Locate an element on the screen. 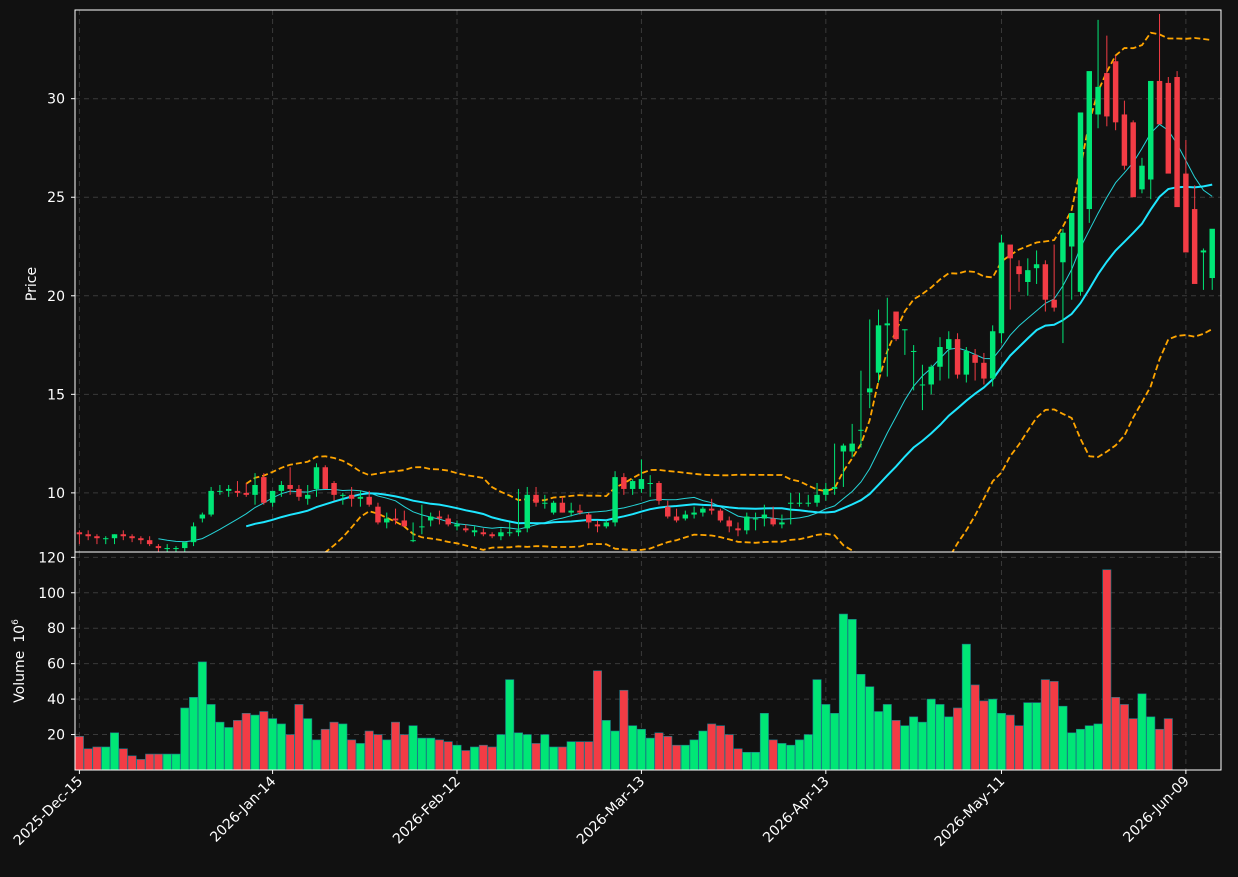 The width and height of the screenshot is (1238, 877). price-axis-label: Price is located at coordinates (32, 284).